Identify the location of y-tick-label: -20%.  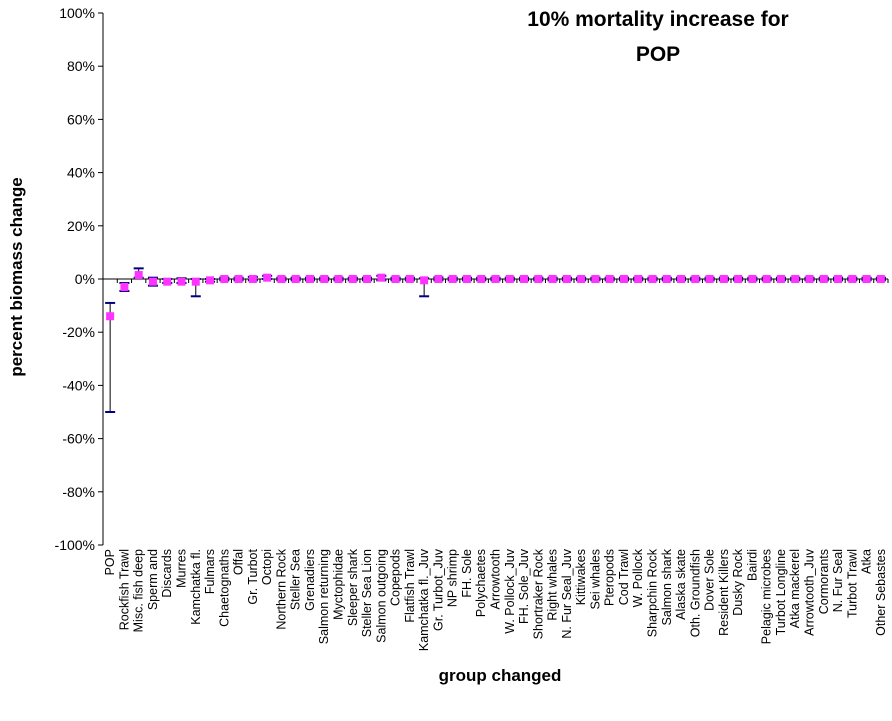
(78, 332).